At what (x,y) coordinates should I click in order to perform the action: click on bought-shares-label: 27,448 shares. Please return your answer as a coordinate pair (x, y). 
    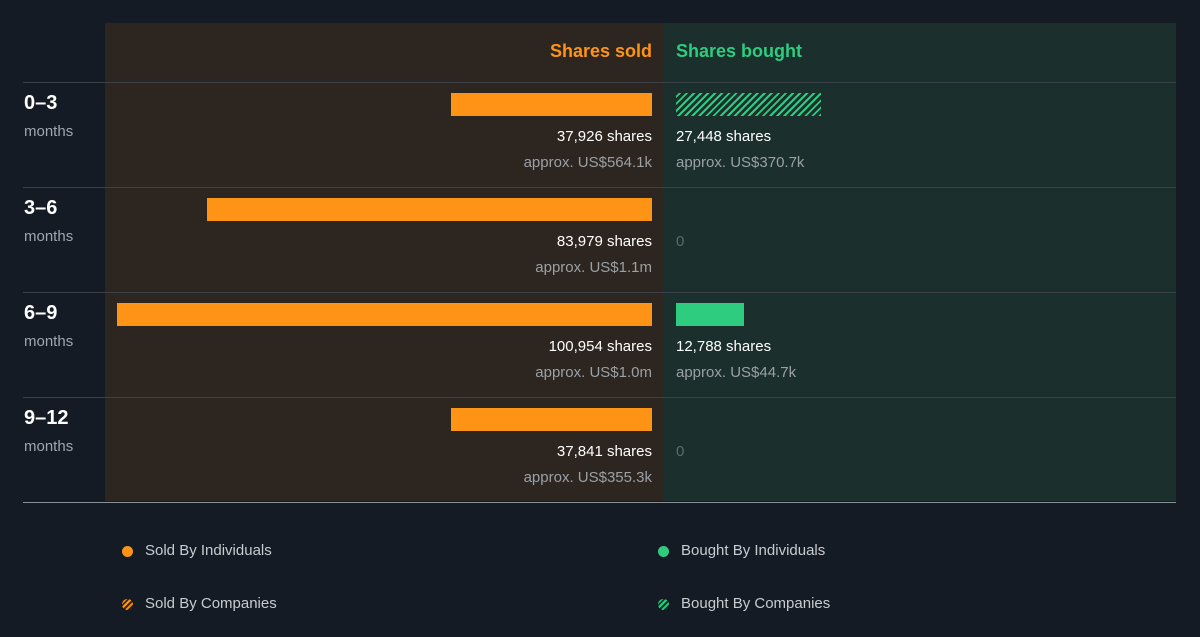
    Looking at the image, I should click on (724, 136).